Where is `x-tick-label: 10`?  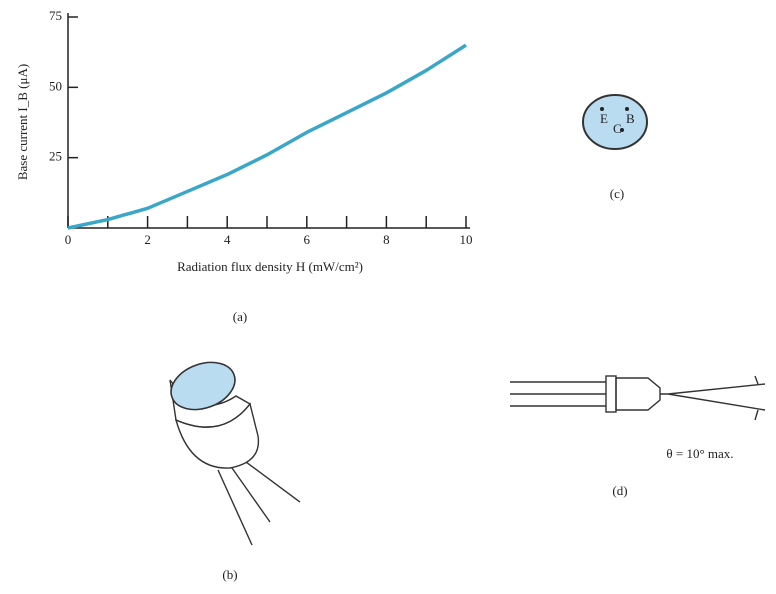
x-tick-label: 10 is located at coordinates (466, 239).